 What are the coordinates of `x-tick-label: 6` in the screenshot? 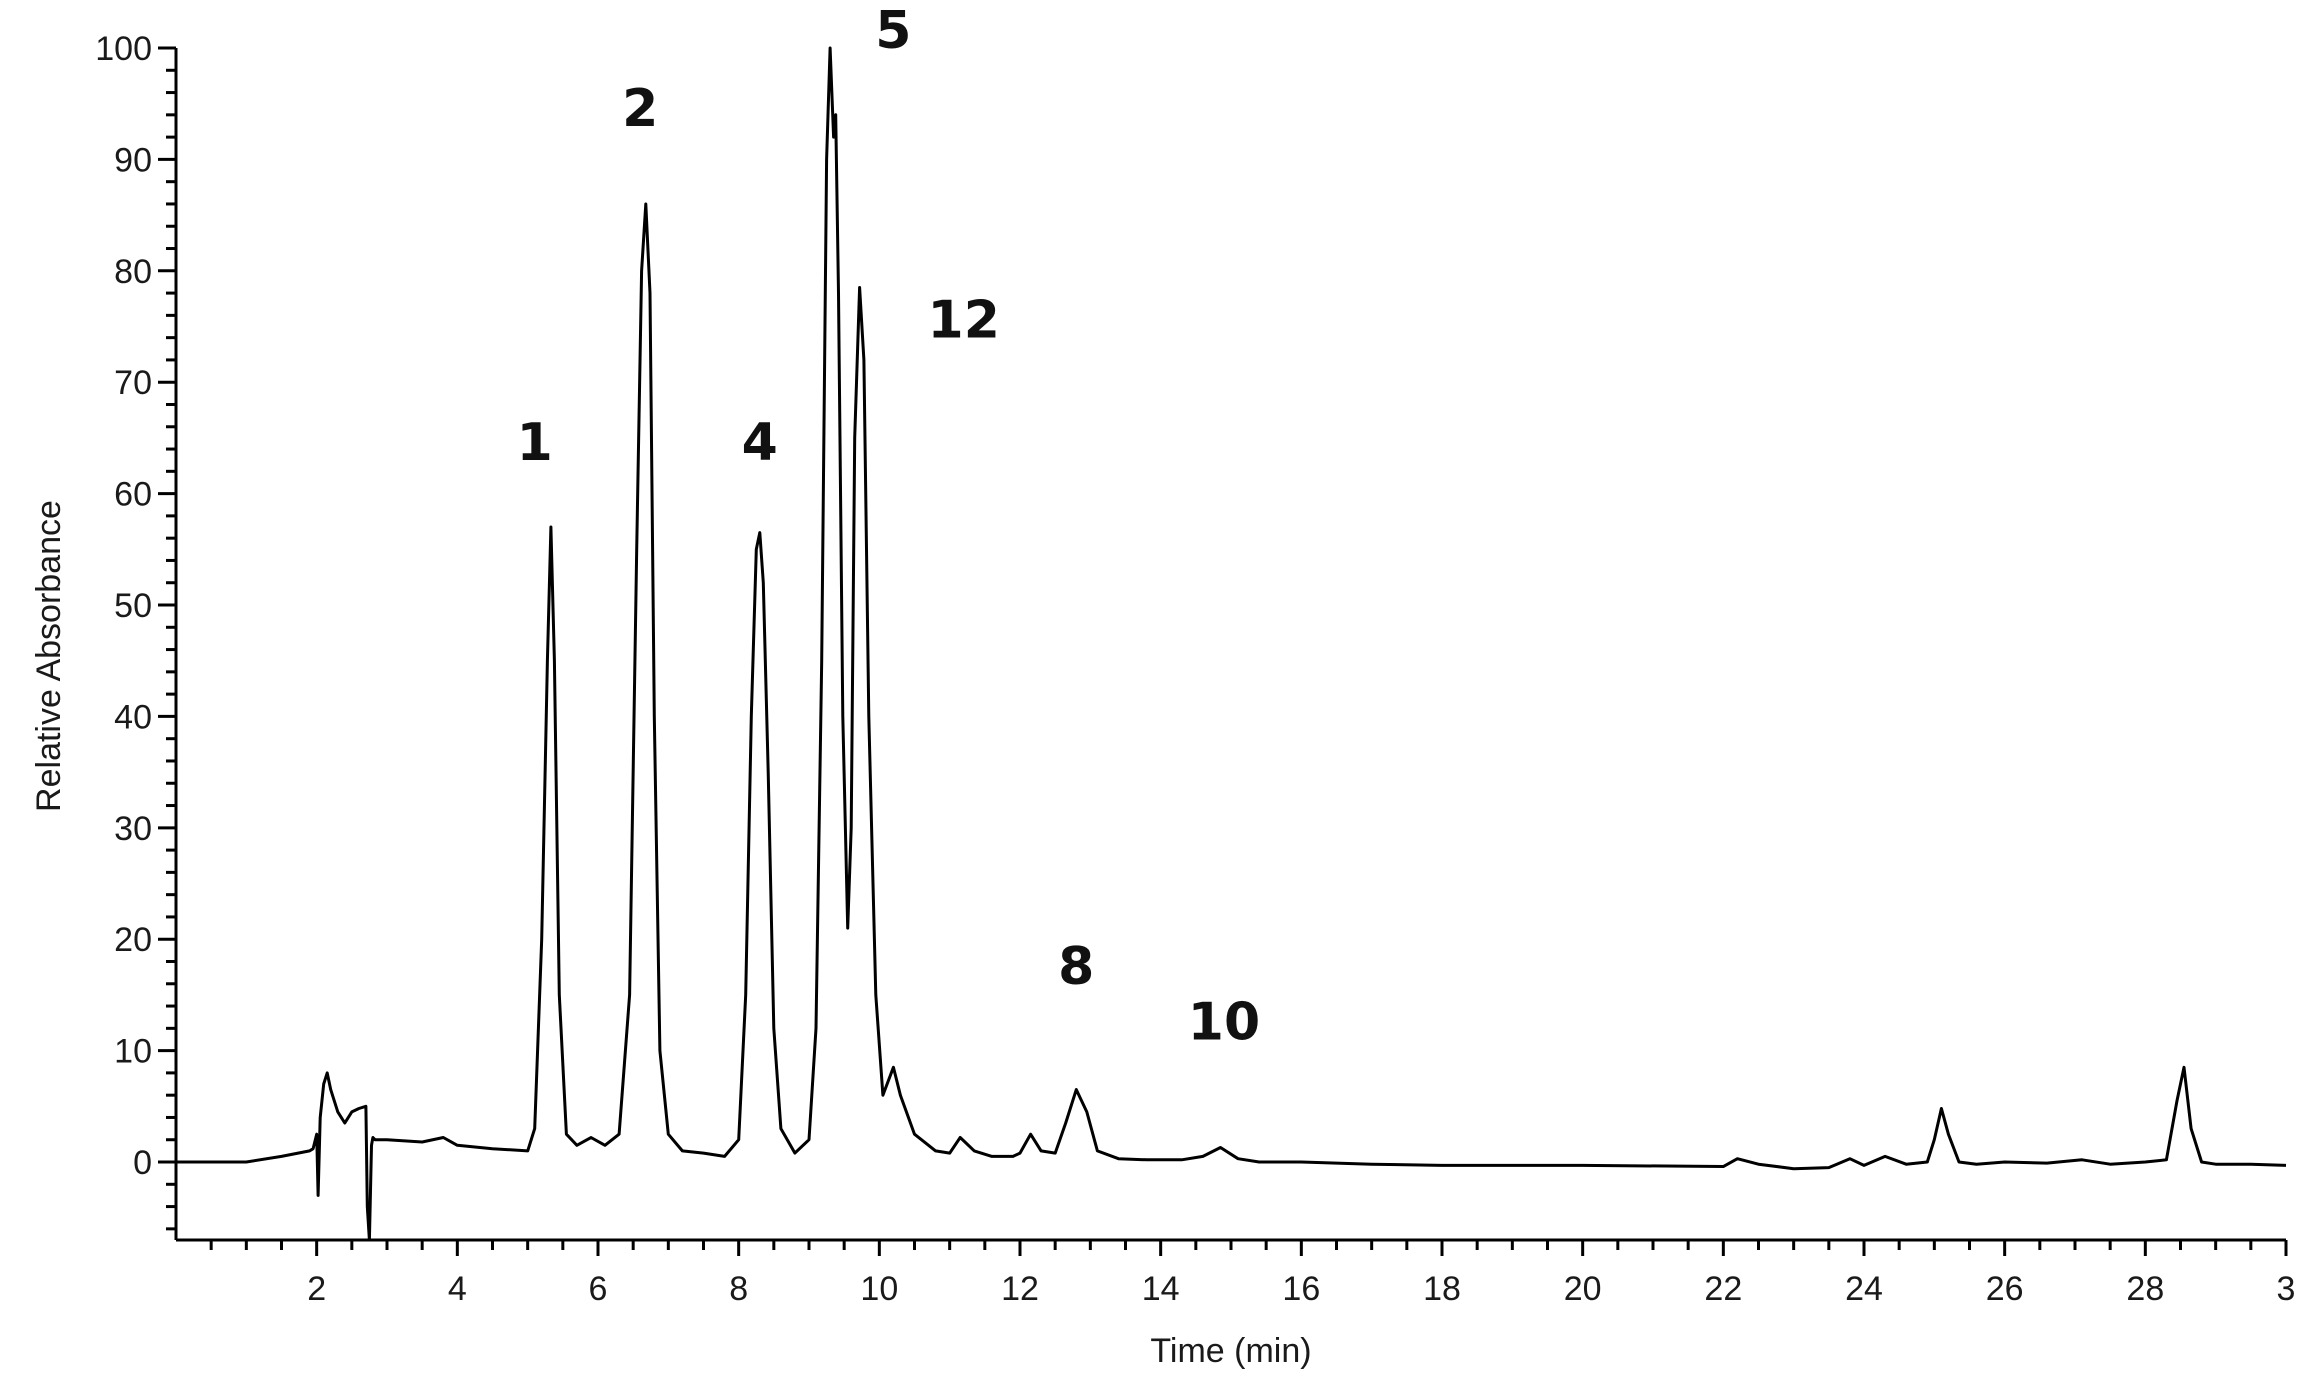 It's located at (598, 1289).